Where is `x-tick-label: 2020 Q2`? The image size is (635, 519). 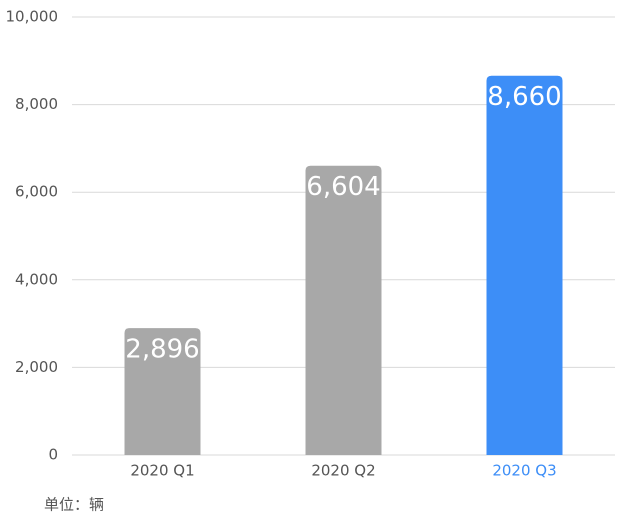 x-tick-label: 2020 Q2 is located at coordinates (343, 471).